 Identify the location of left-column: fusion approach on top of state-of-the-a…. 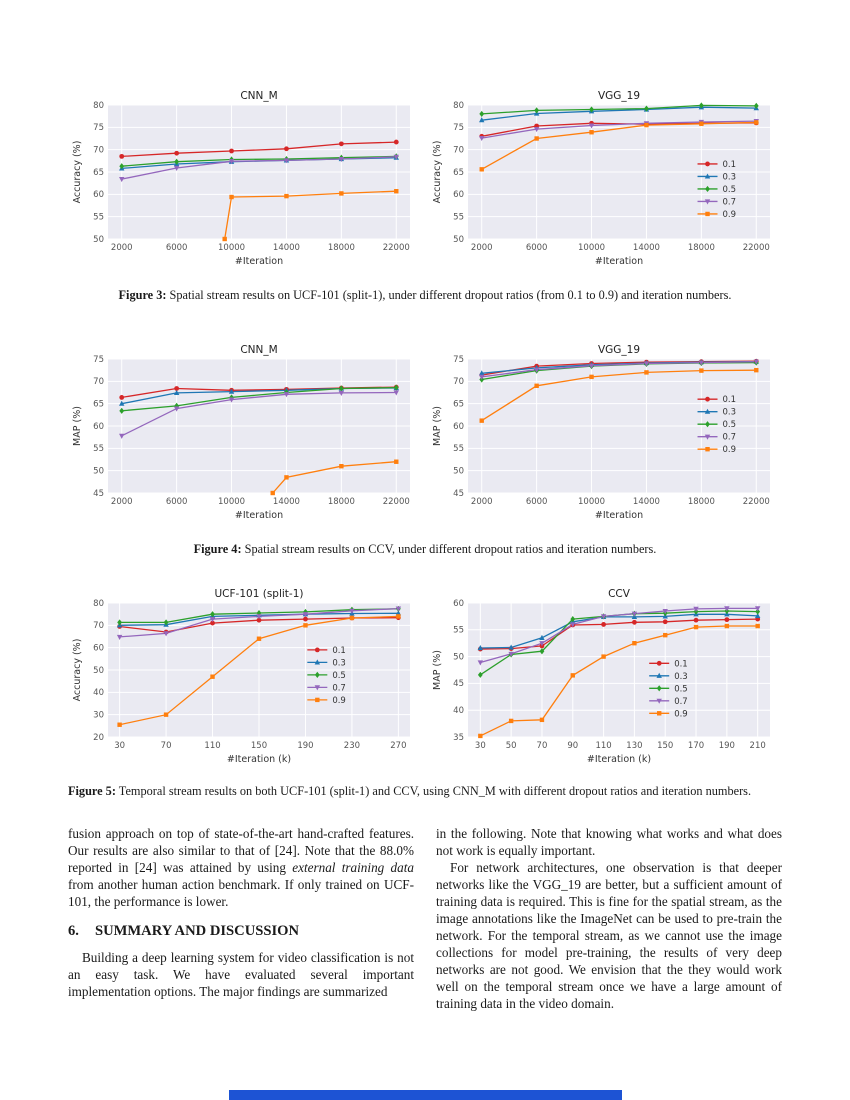
(241, 918).